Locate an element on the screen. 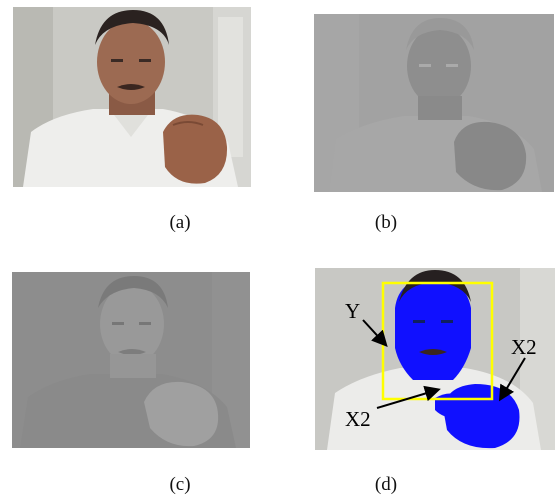 This screenshot has height=499, width=555. caption-d: (d) is located at coordinates (386, 484).